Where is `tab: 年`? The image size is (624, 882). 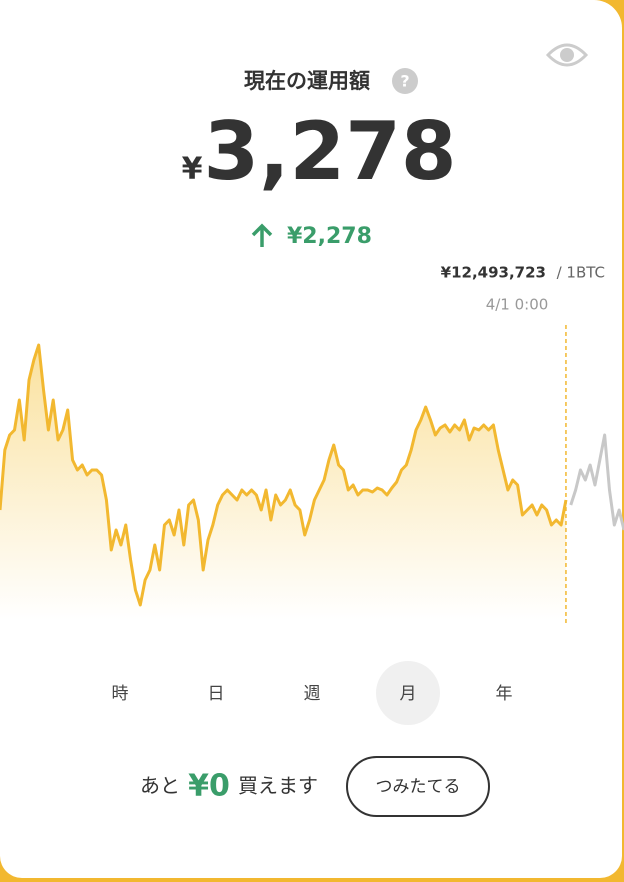 tab: 年 is located at coordinates (504, 694).